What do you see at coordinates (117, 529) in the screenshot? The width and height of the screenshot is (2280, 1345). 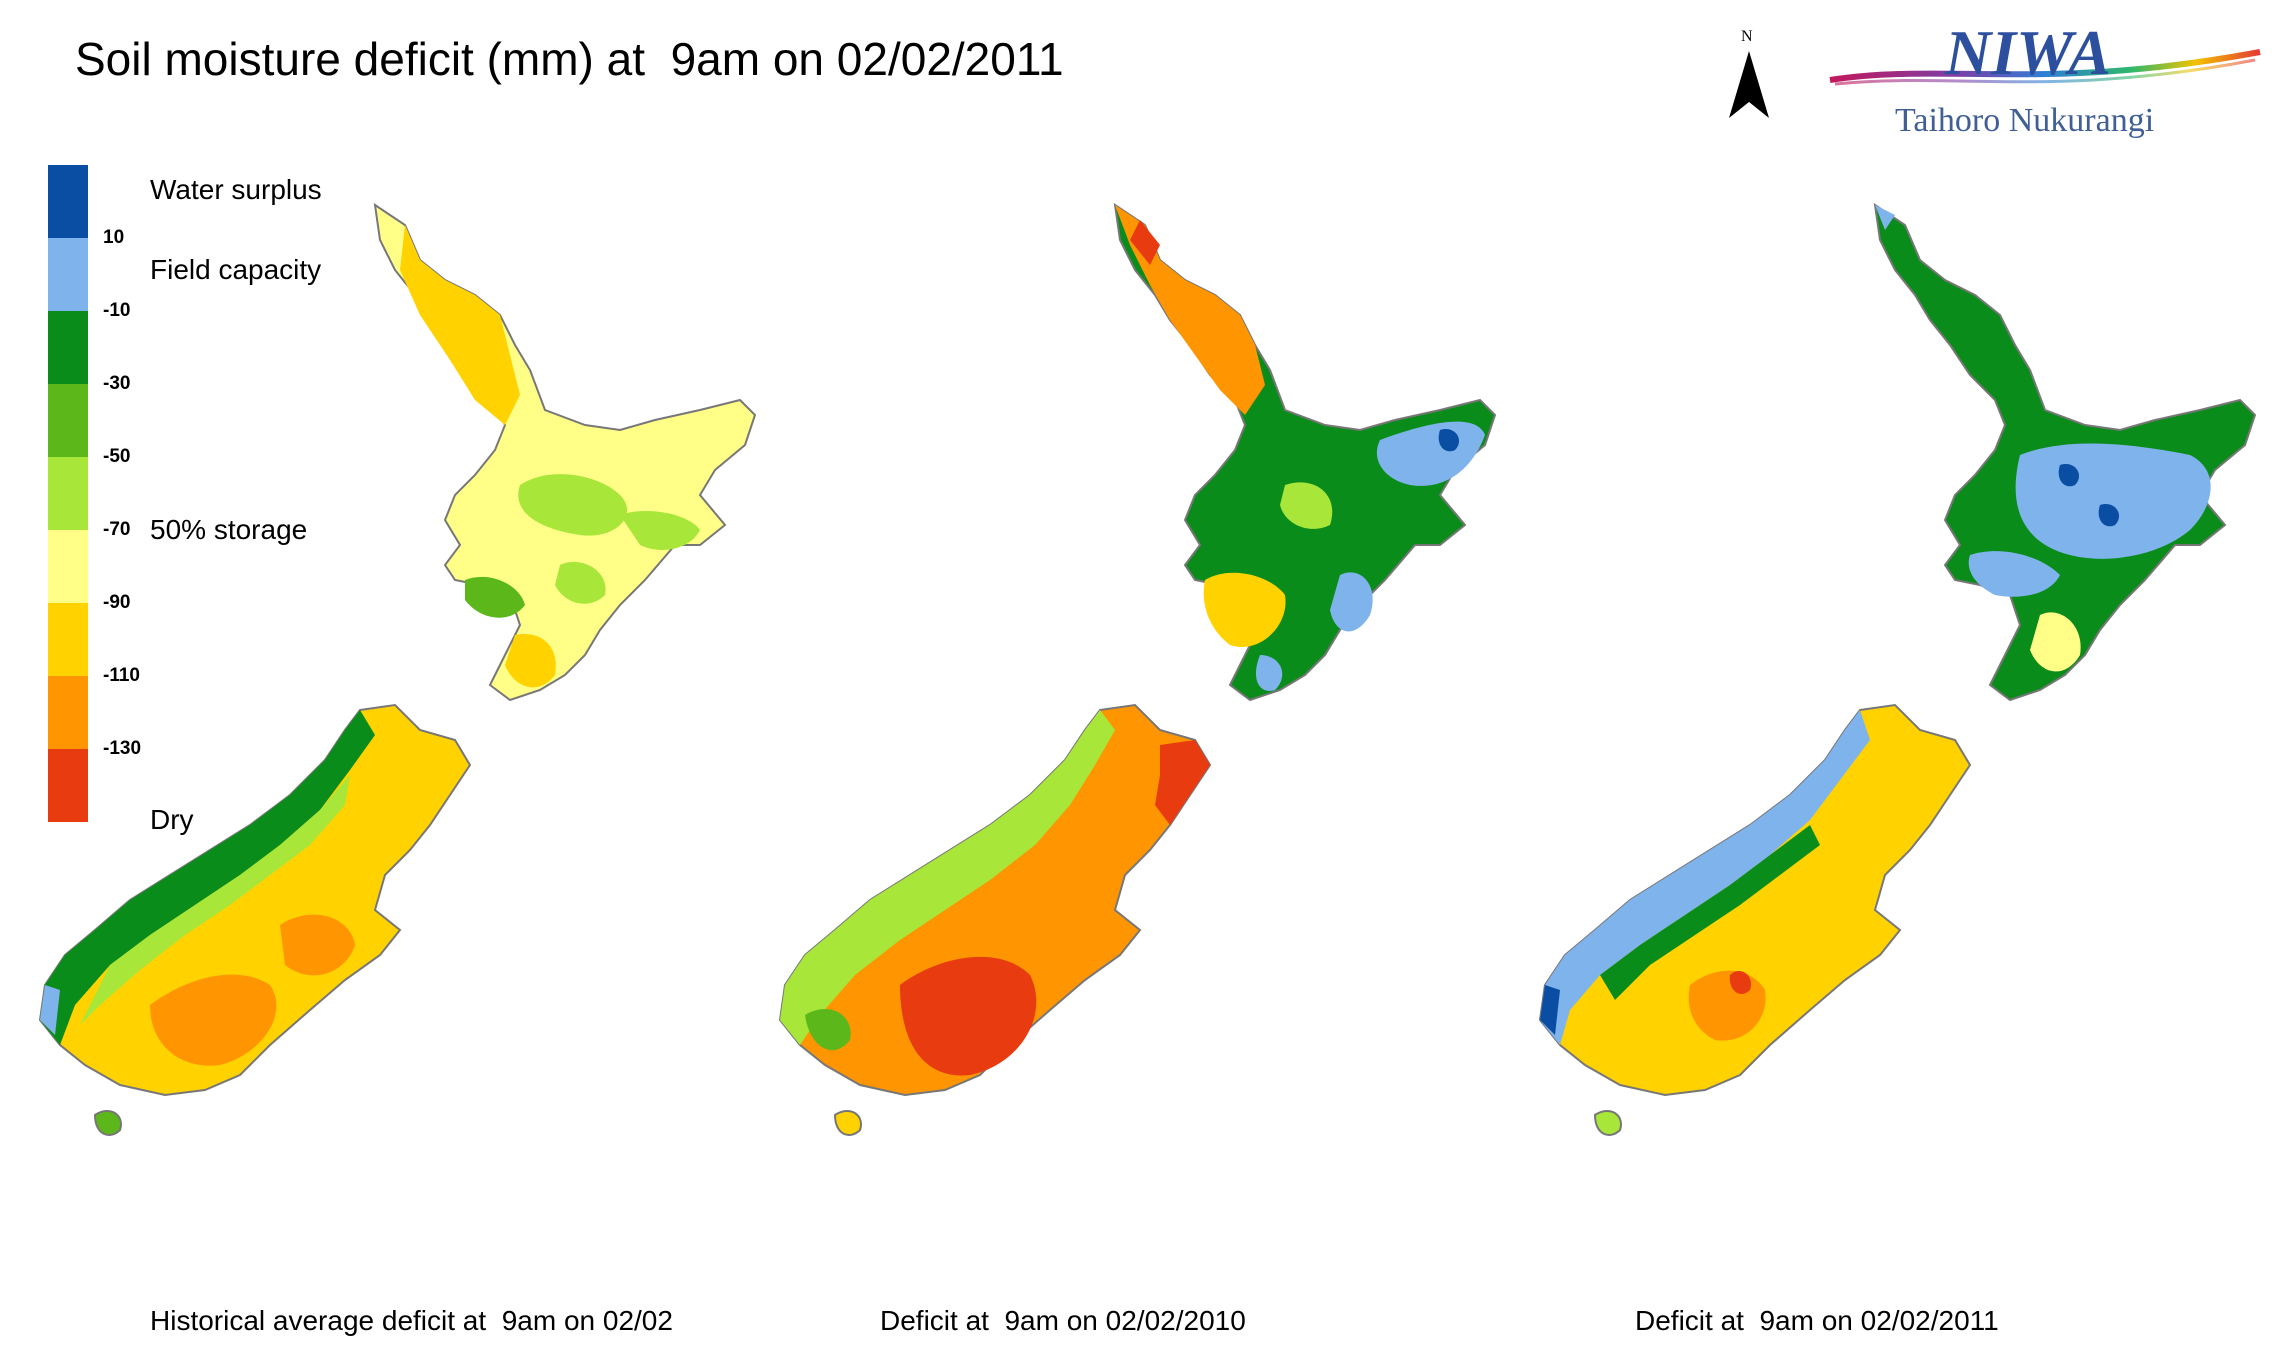 I see `legend-tick-label: -70` at bounding box center [117, 529].